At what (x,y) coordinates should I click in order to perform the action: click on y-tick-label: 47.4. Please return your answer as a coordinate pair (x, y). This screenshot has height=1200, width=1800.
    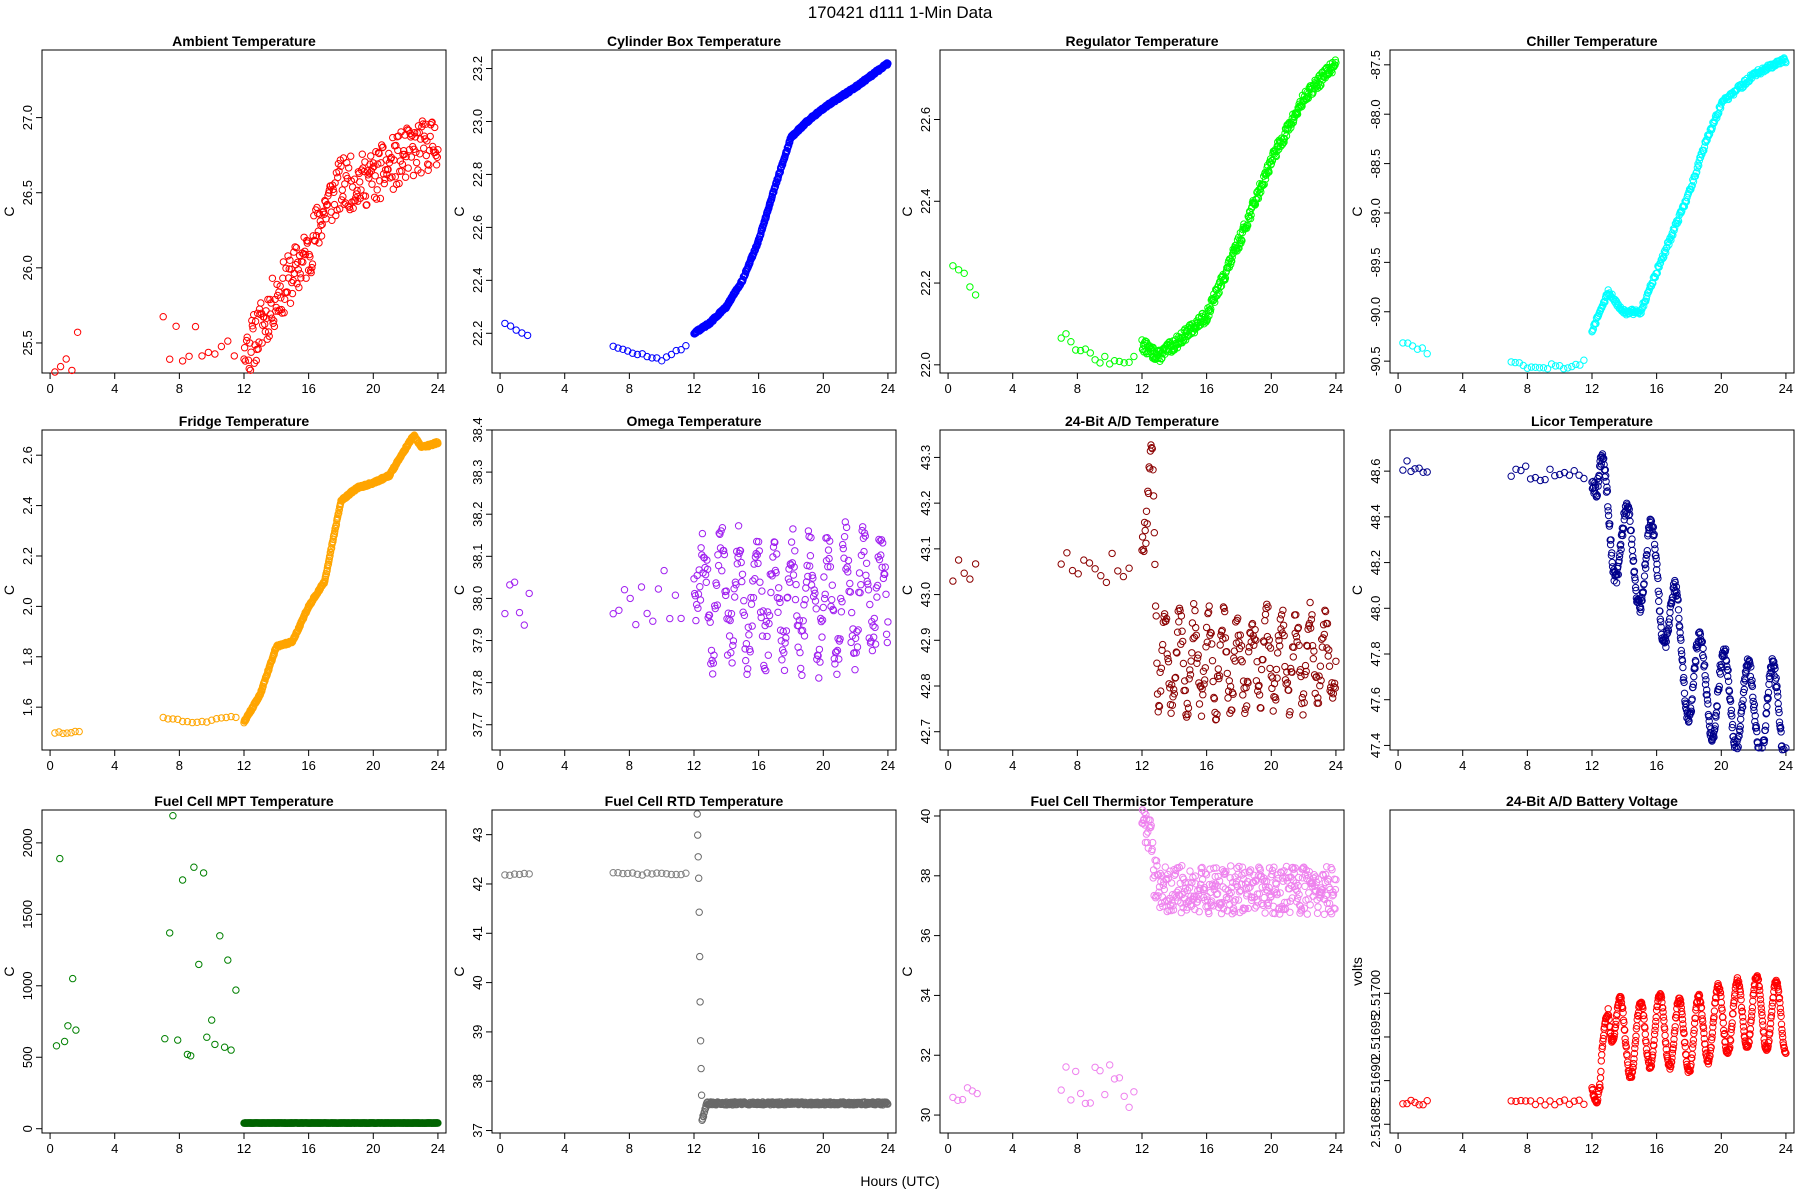
    Looking at the image, I should click on (1375, 745).